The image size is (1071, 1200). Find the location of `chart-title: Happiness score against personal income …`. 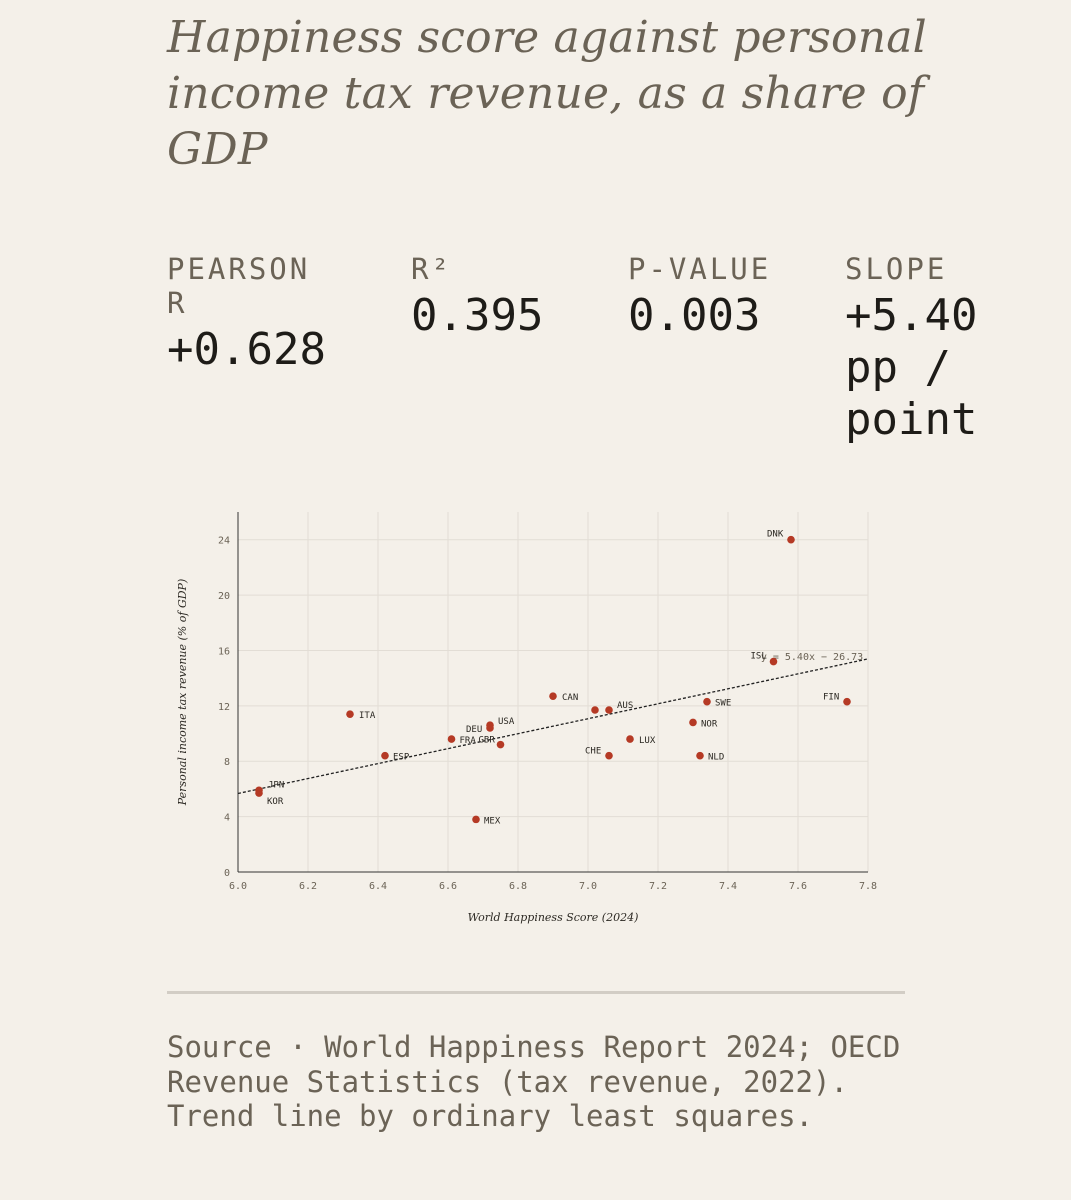

chart-title: Happiness score against personal income … is located at coordinates (547, 93).